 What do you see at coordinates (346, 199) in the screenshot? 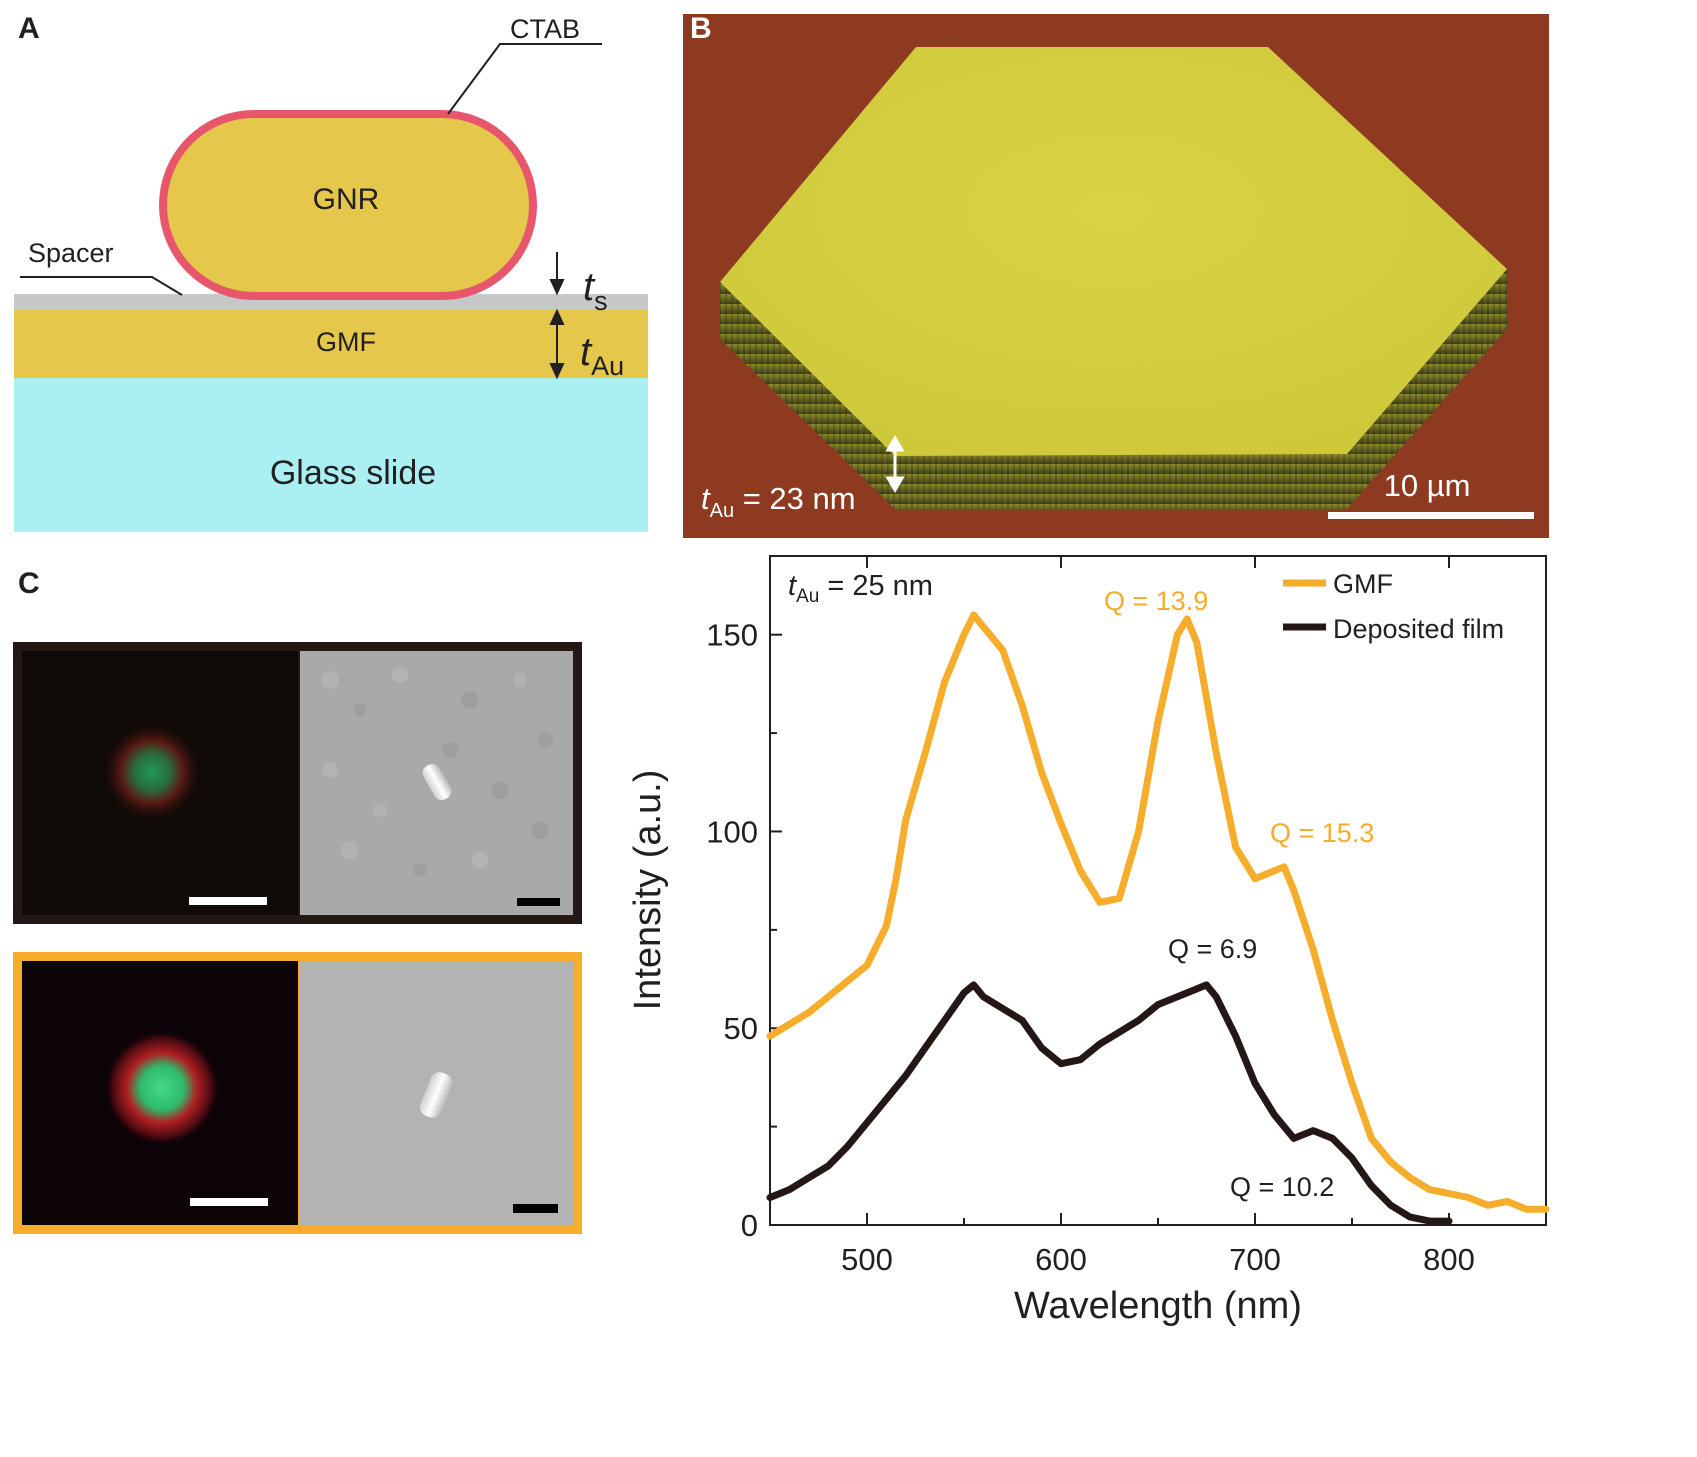
I see `gnr-label: GNR` at bounding box center [346, 199].